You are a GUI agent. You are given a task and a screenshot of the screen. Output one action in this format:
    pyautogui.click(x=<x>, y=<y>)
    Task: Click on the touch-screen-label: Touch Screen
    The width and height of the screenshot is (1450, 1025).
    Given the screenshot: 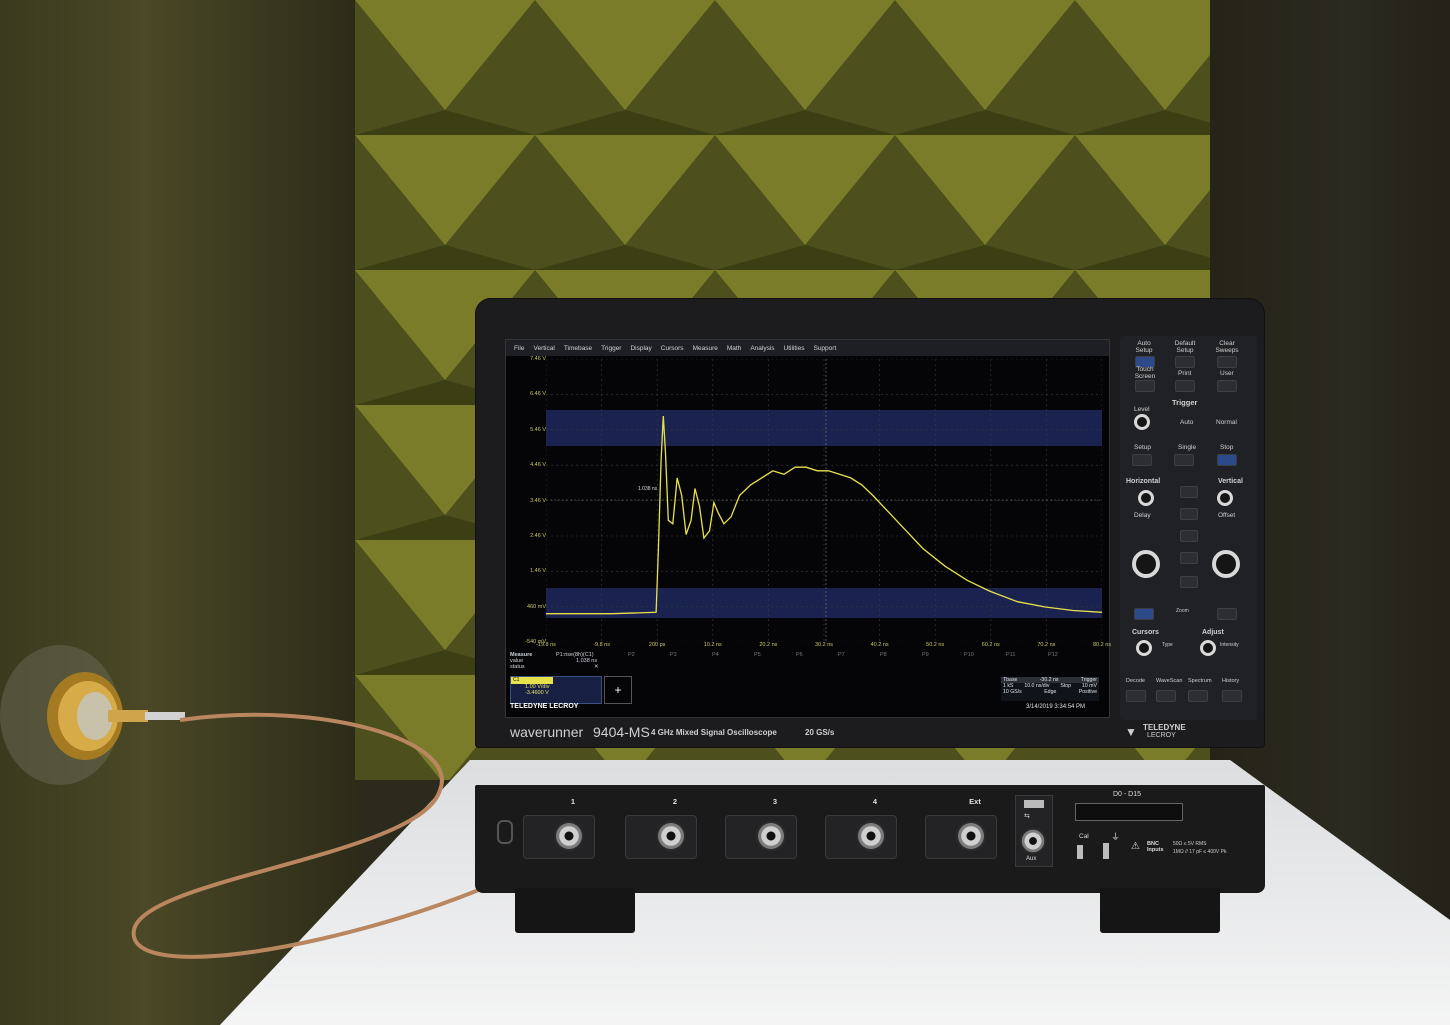 What is the action you would take?
    pyautogui.click(x=1145, y=373)
    